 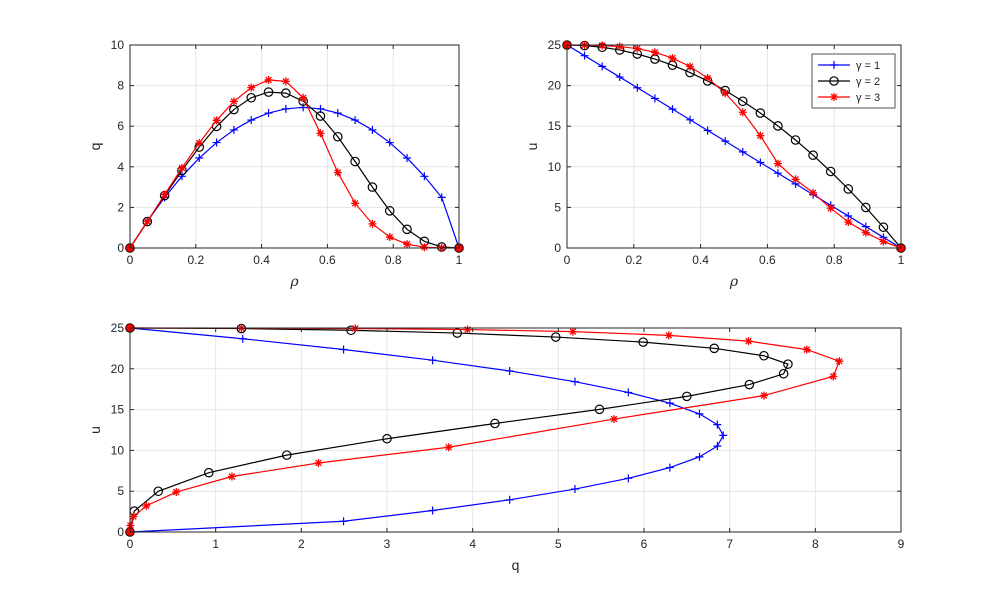 I want to click on plot-area, so click(x=294, y=146).